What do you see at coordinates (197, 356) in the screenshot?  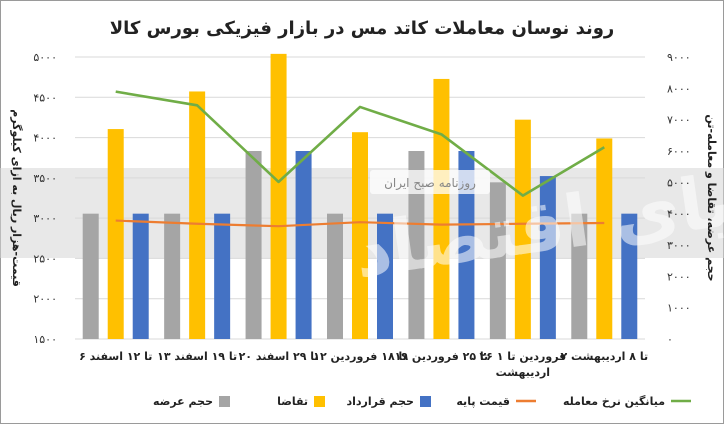 I see `category-label: ۱۳ تا ۱۹ اسفند` at bounding box center [197, 356].